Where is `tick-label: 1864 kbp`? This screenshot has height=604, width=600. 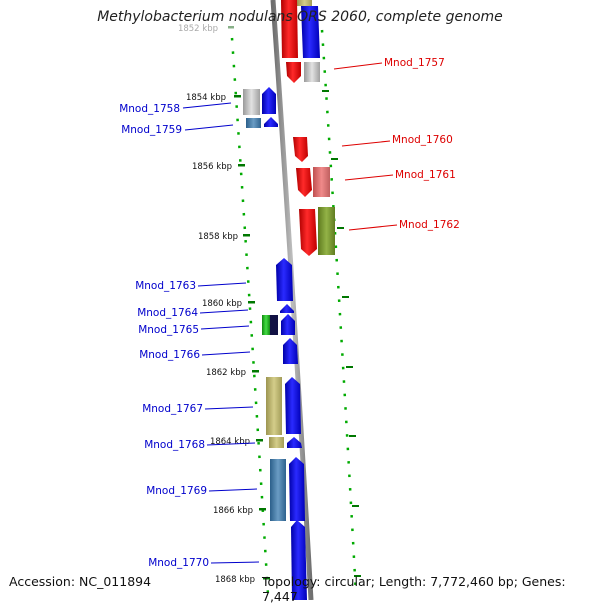
tick-label: 1864 kbp is located at coordinates (230, 442).